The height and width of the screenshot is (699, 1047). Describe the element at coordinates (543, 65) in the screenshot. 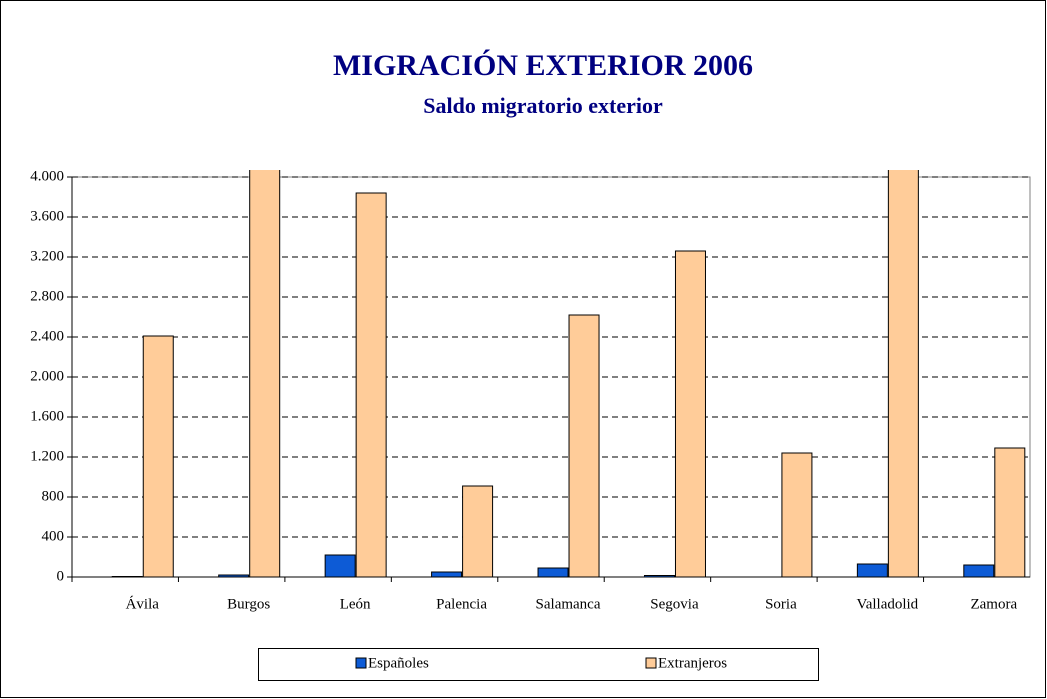

I see `chart-title: MIGRACIÓN EXTERIOR 2006` at that location.